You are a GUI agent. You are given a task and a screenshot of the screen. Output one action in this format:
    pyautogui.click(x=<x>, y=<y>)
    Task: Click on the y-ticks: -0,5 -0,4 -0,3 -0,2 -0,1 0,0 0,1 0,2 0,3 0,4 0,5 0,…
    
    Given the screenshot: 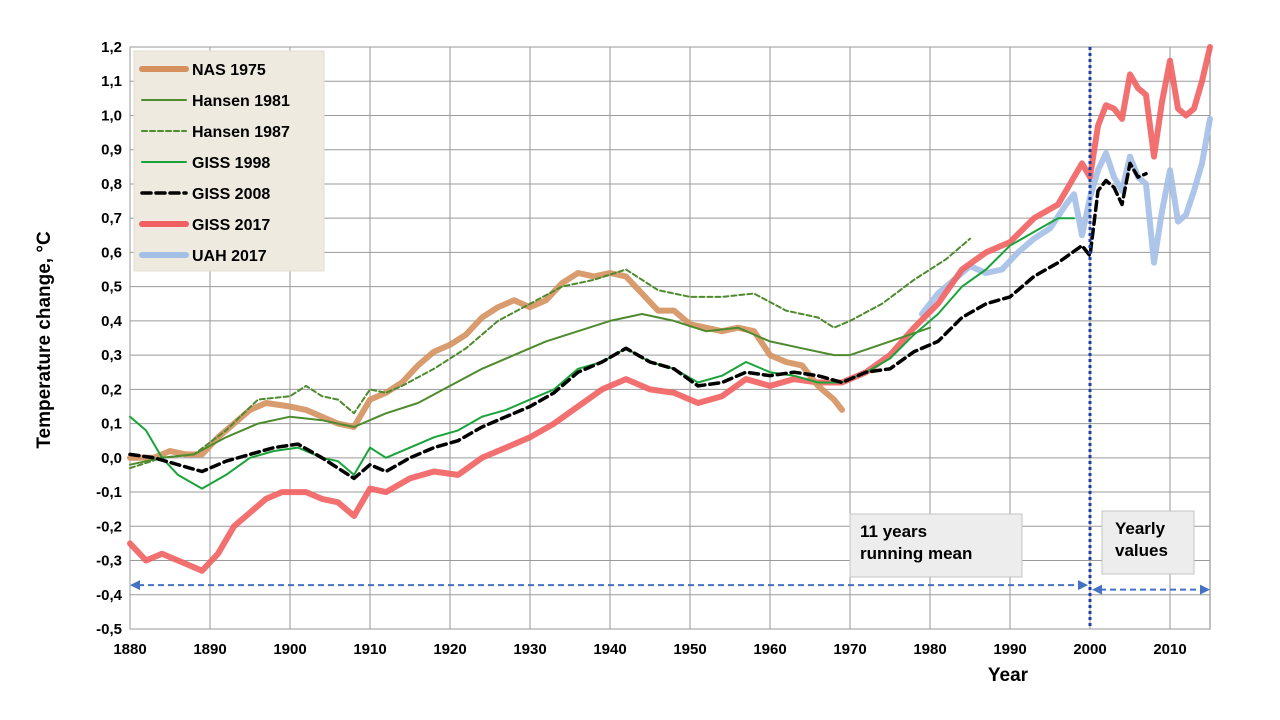 What is the action you would take?
    pyautogui.click(x=109, y=338)
    